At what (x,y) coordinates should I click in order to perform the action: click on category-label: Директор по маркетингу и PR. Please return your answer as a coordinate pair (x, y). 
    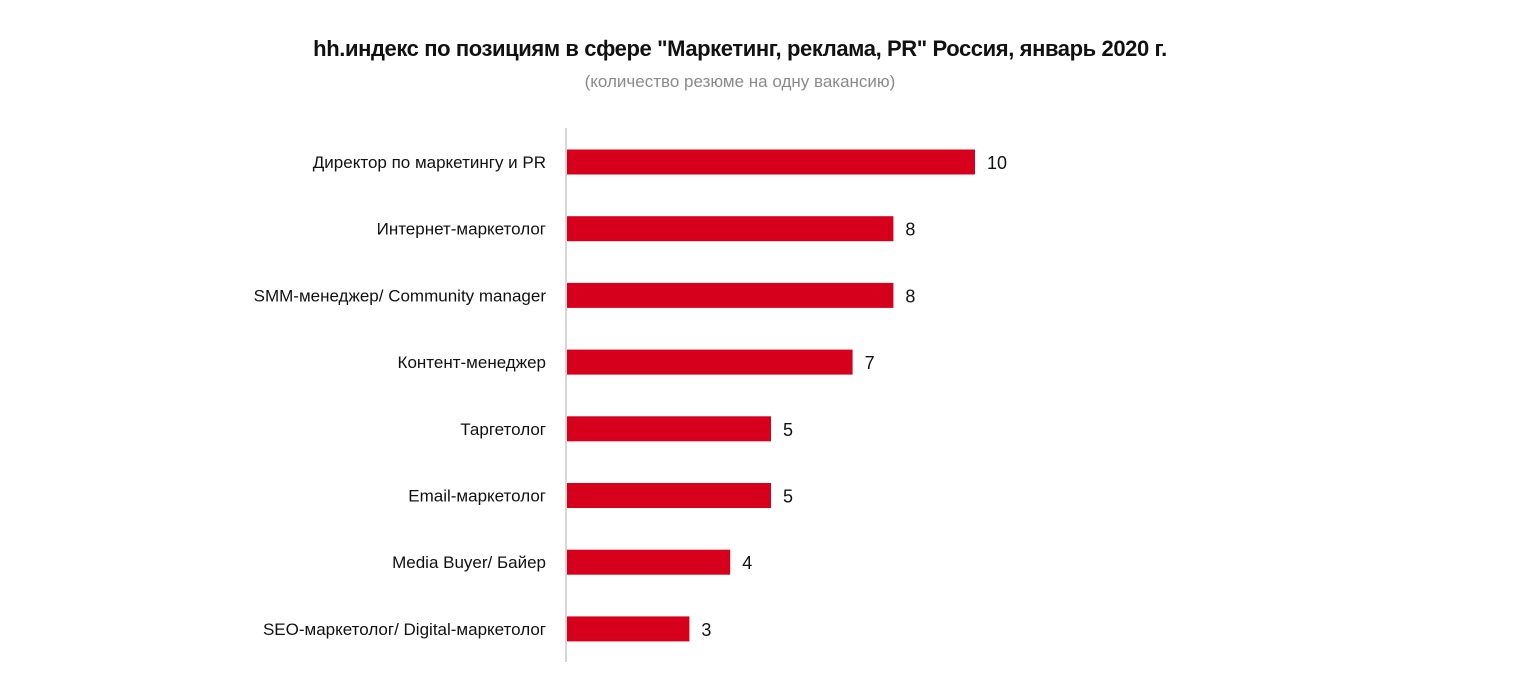
    Looking at the image, I should click on (429, 162).